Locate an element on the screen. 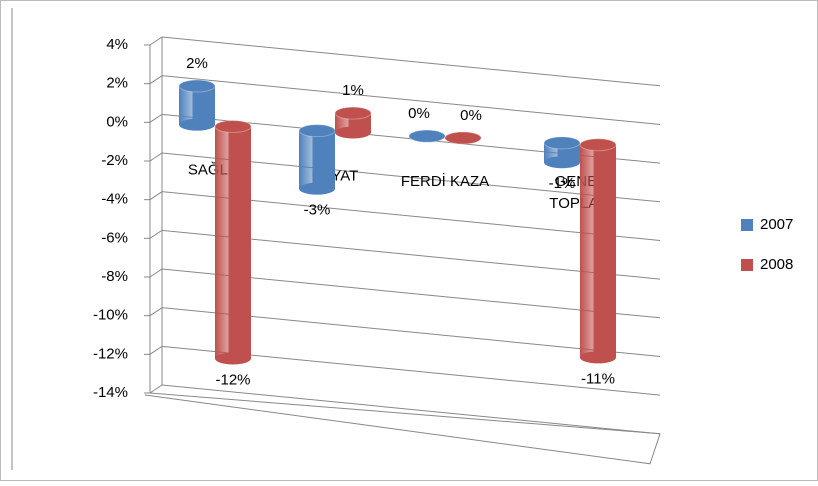  floor is located at coordinates (402, 428).